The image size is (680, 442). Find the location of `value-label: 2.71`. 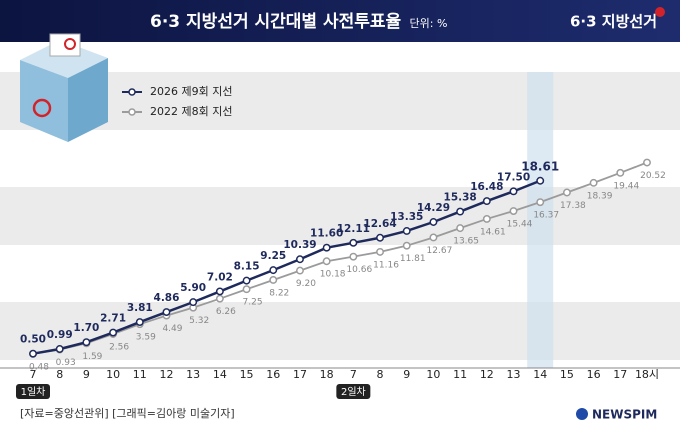

value-label: 2.71 is located at coordinates (113, 319).